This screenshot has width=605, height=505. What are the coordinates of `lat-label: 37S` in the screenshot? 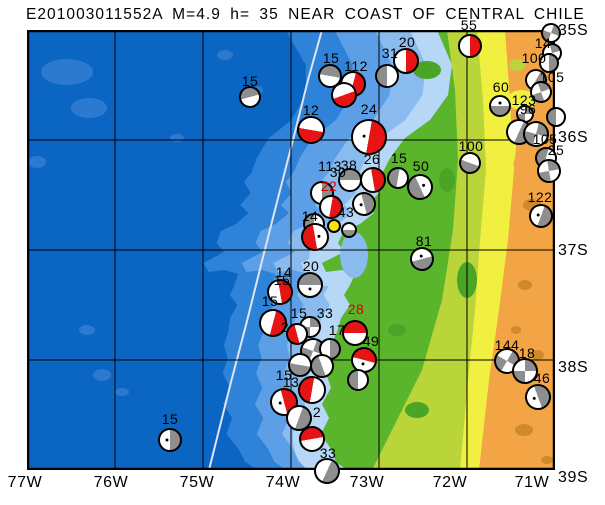 It's located at (573, 250).